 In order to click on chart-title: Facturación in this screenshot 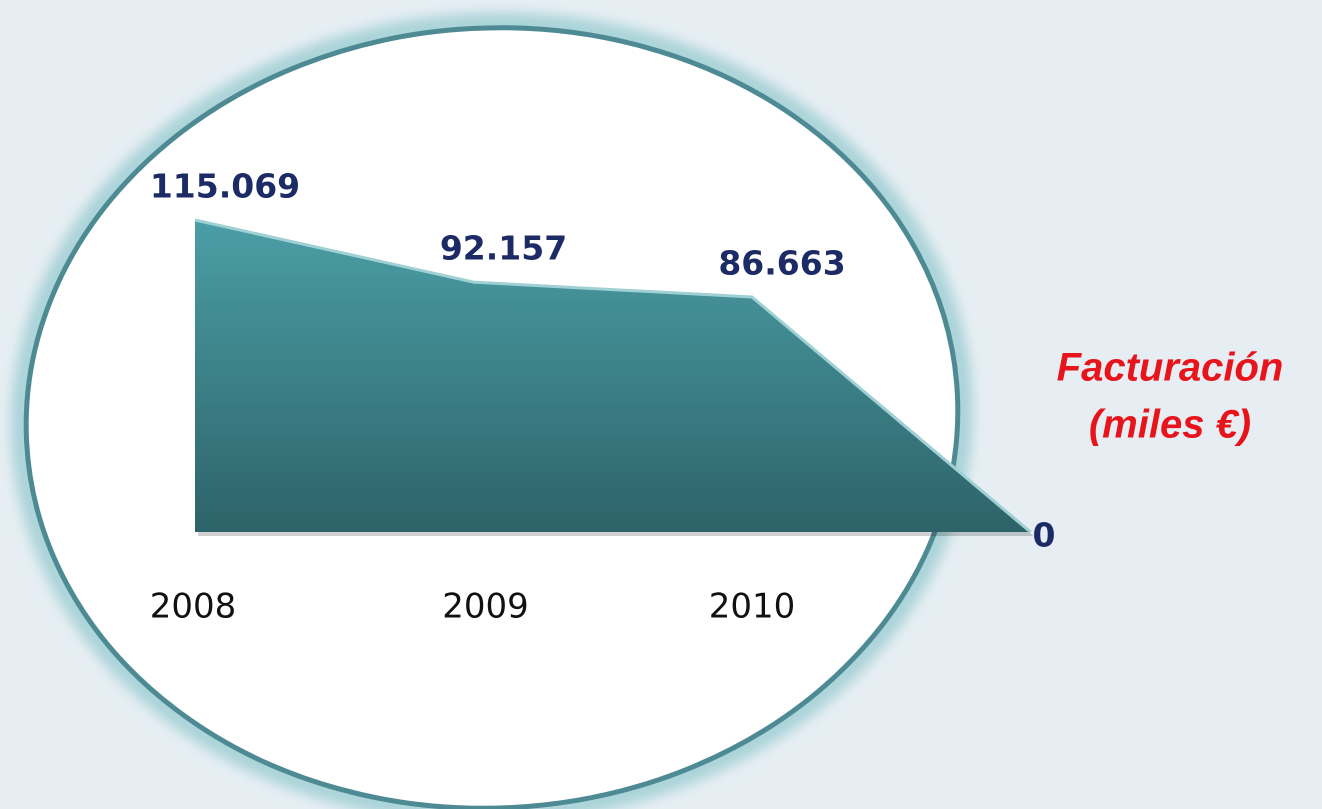, I will do `click(1170, 368)`.